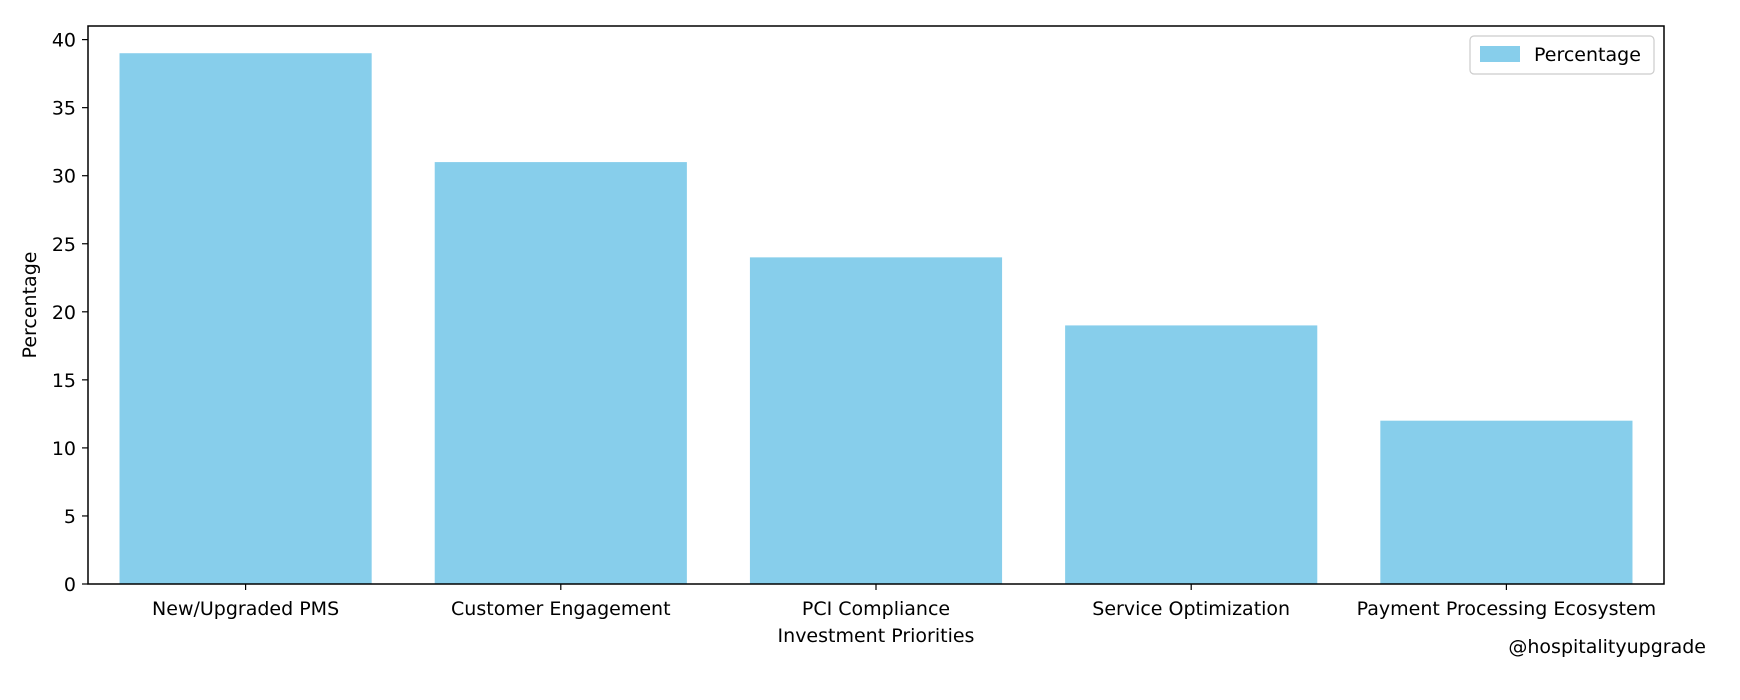  What do you see at coordinates (876, 636) in the screenshot?
I see `x-axis-label: Investment Priorities` at bounding box center [876, 636].